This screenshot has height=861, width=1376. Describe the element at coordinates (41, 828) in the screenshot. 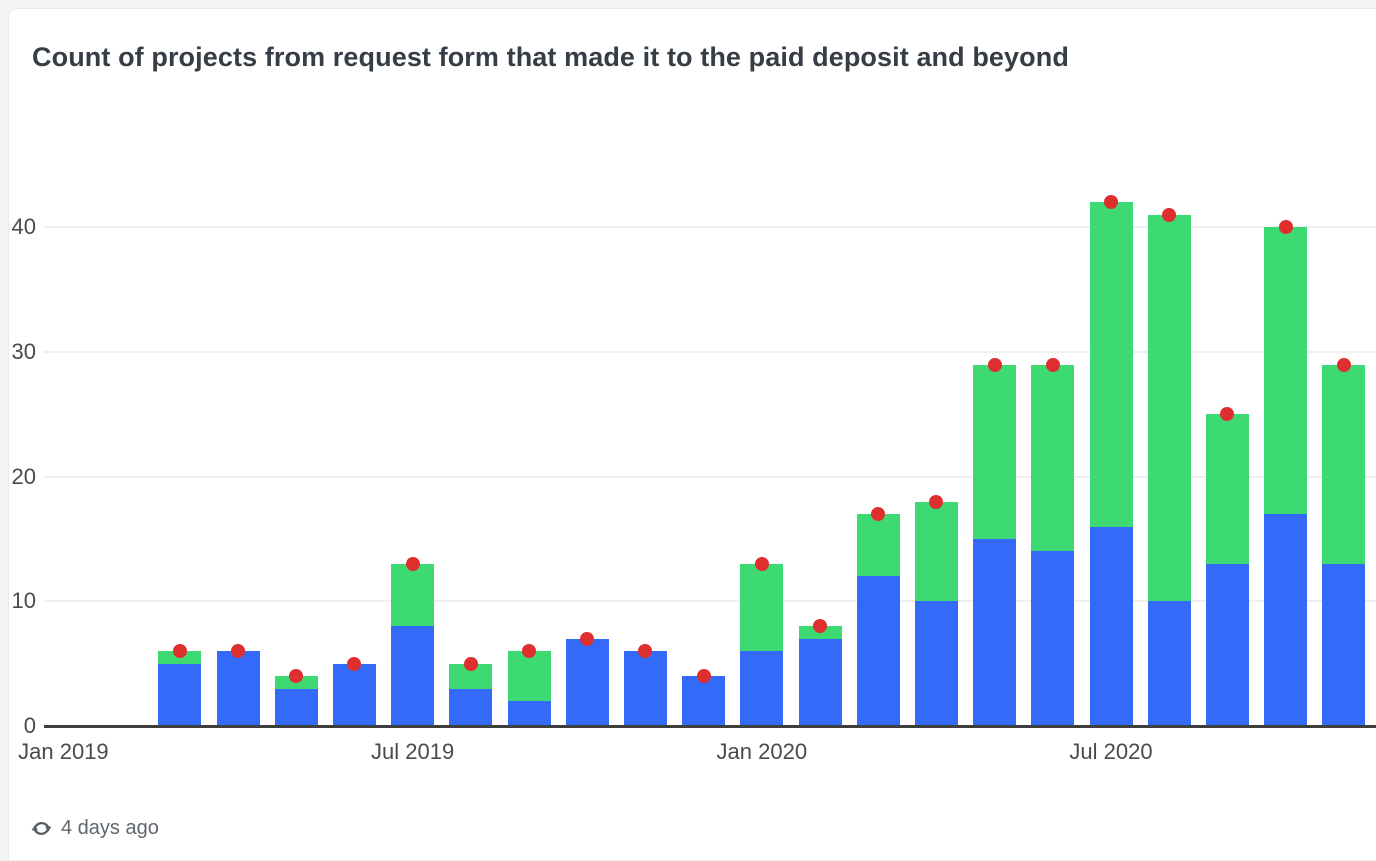

I see `refresh-icon` at that location.